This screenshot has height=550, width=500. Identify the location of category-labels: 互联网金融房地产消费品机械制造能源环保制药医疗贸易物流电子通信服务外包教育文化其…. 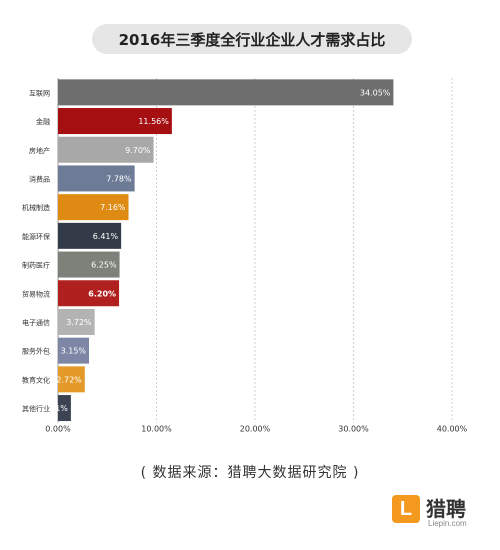
(36, 250).